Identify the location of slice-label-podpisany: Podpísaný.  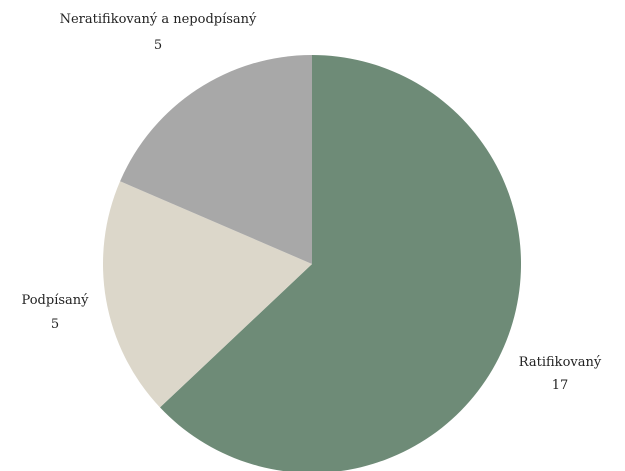
(56, 300).